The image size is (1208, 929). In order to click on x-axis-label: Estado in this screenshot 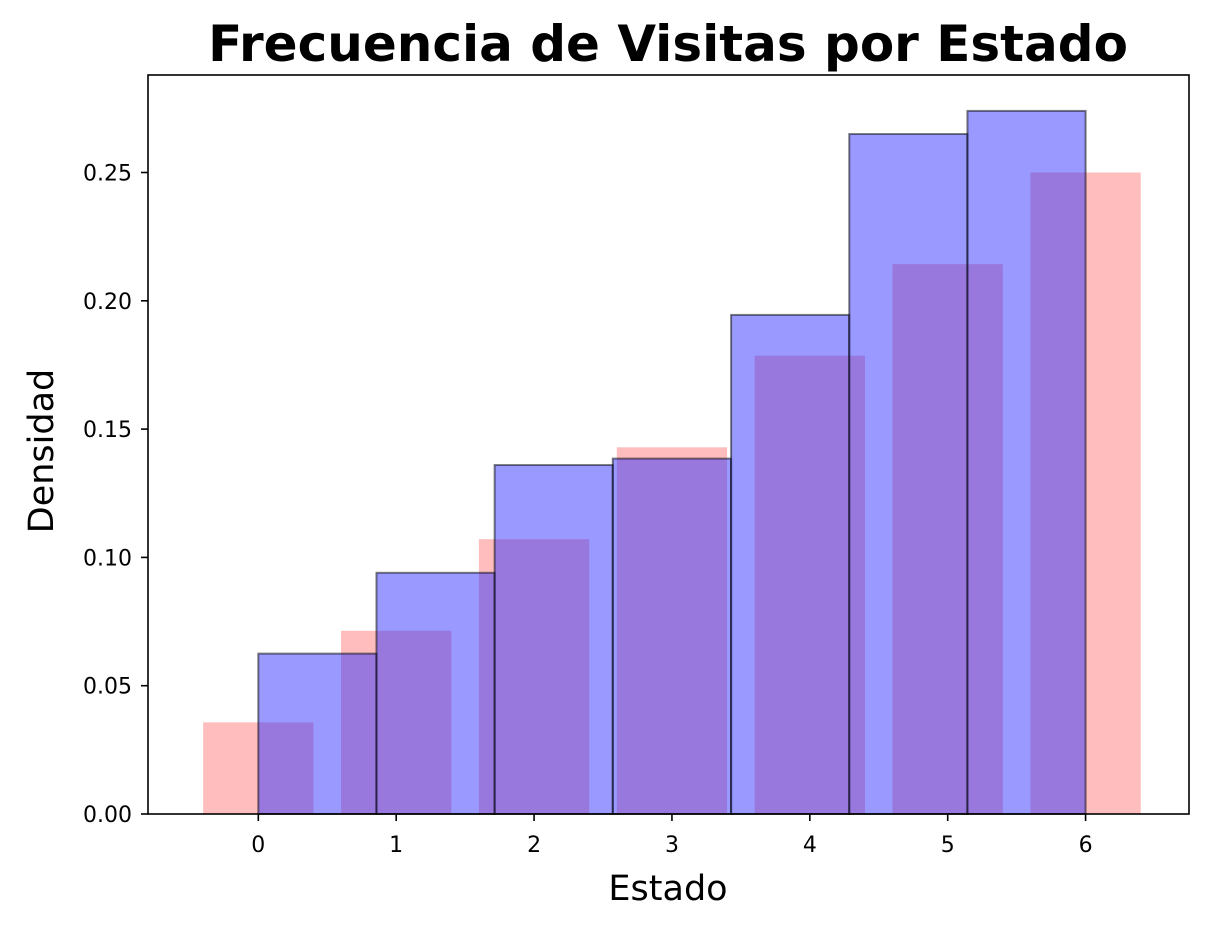, I will do `click(667, 889)`.